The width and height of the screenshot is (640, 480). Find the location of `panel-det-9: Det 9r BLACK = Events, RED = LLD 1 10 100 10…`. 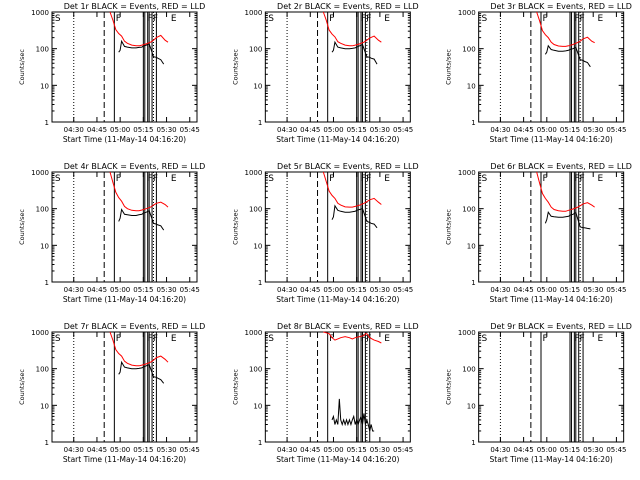

panel-det-9: Det 9r BLACK = Events, RED = LLD 1 10 100 10… is located at coordinates (538, 393).